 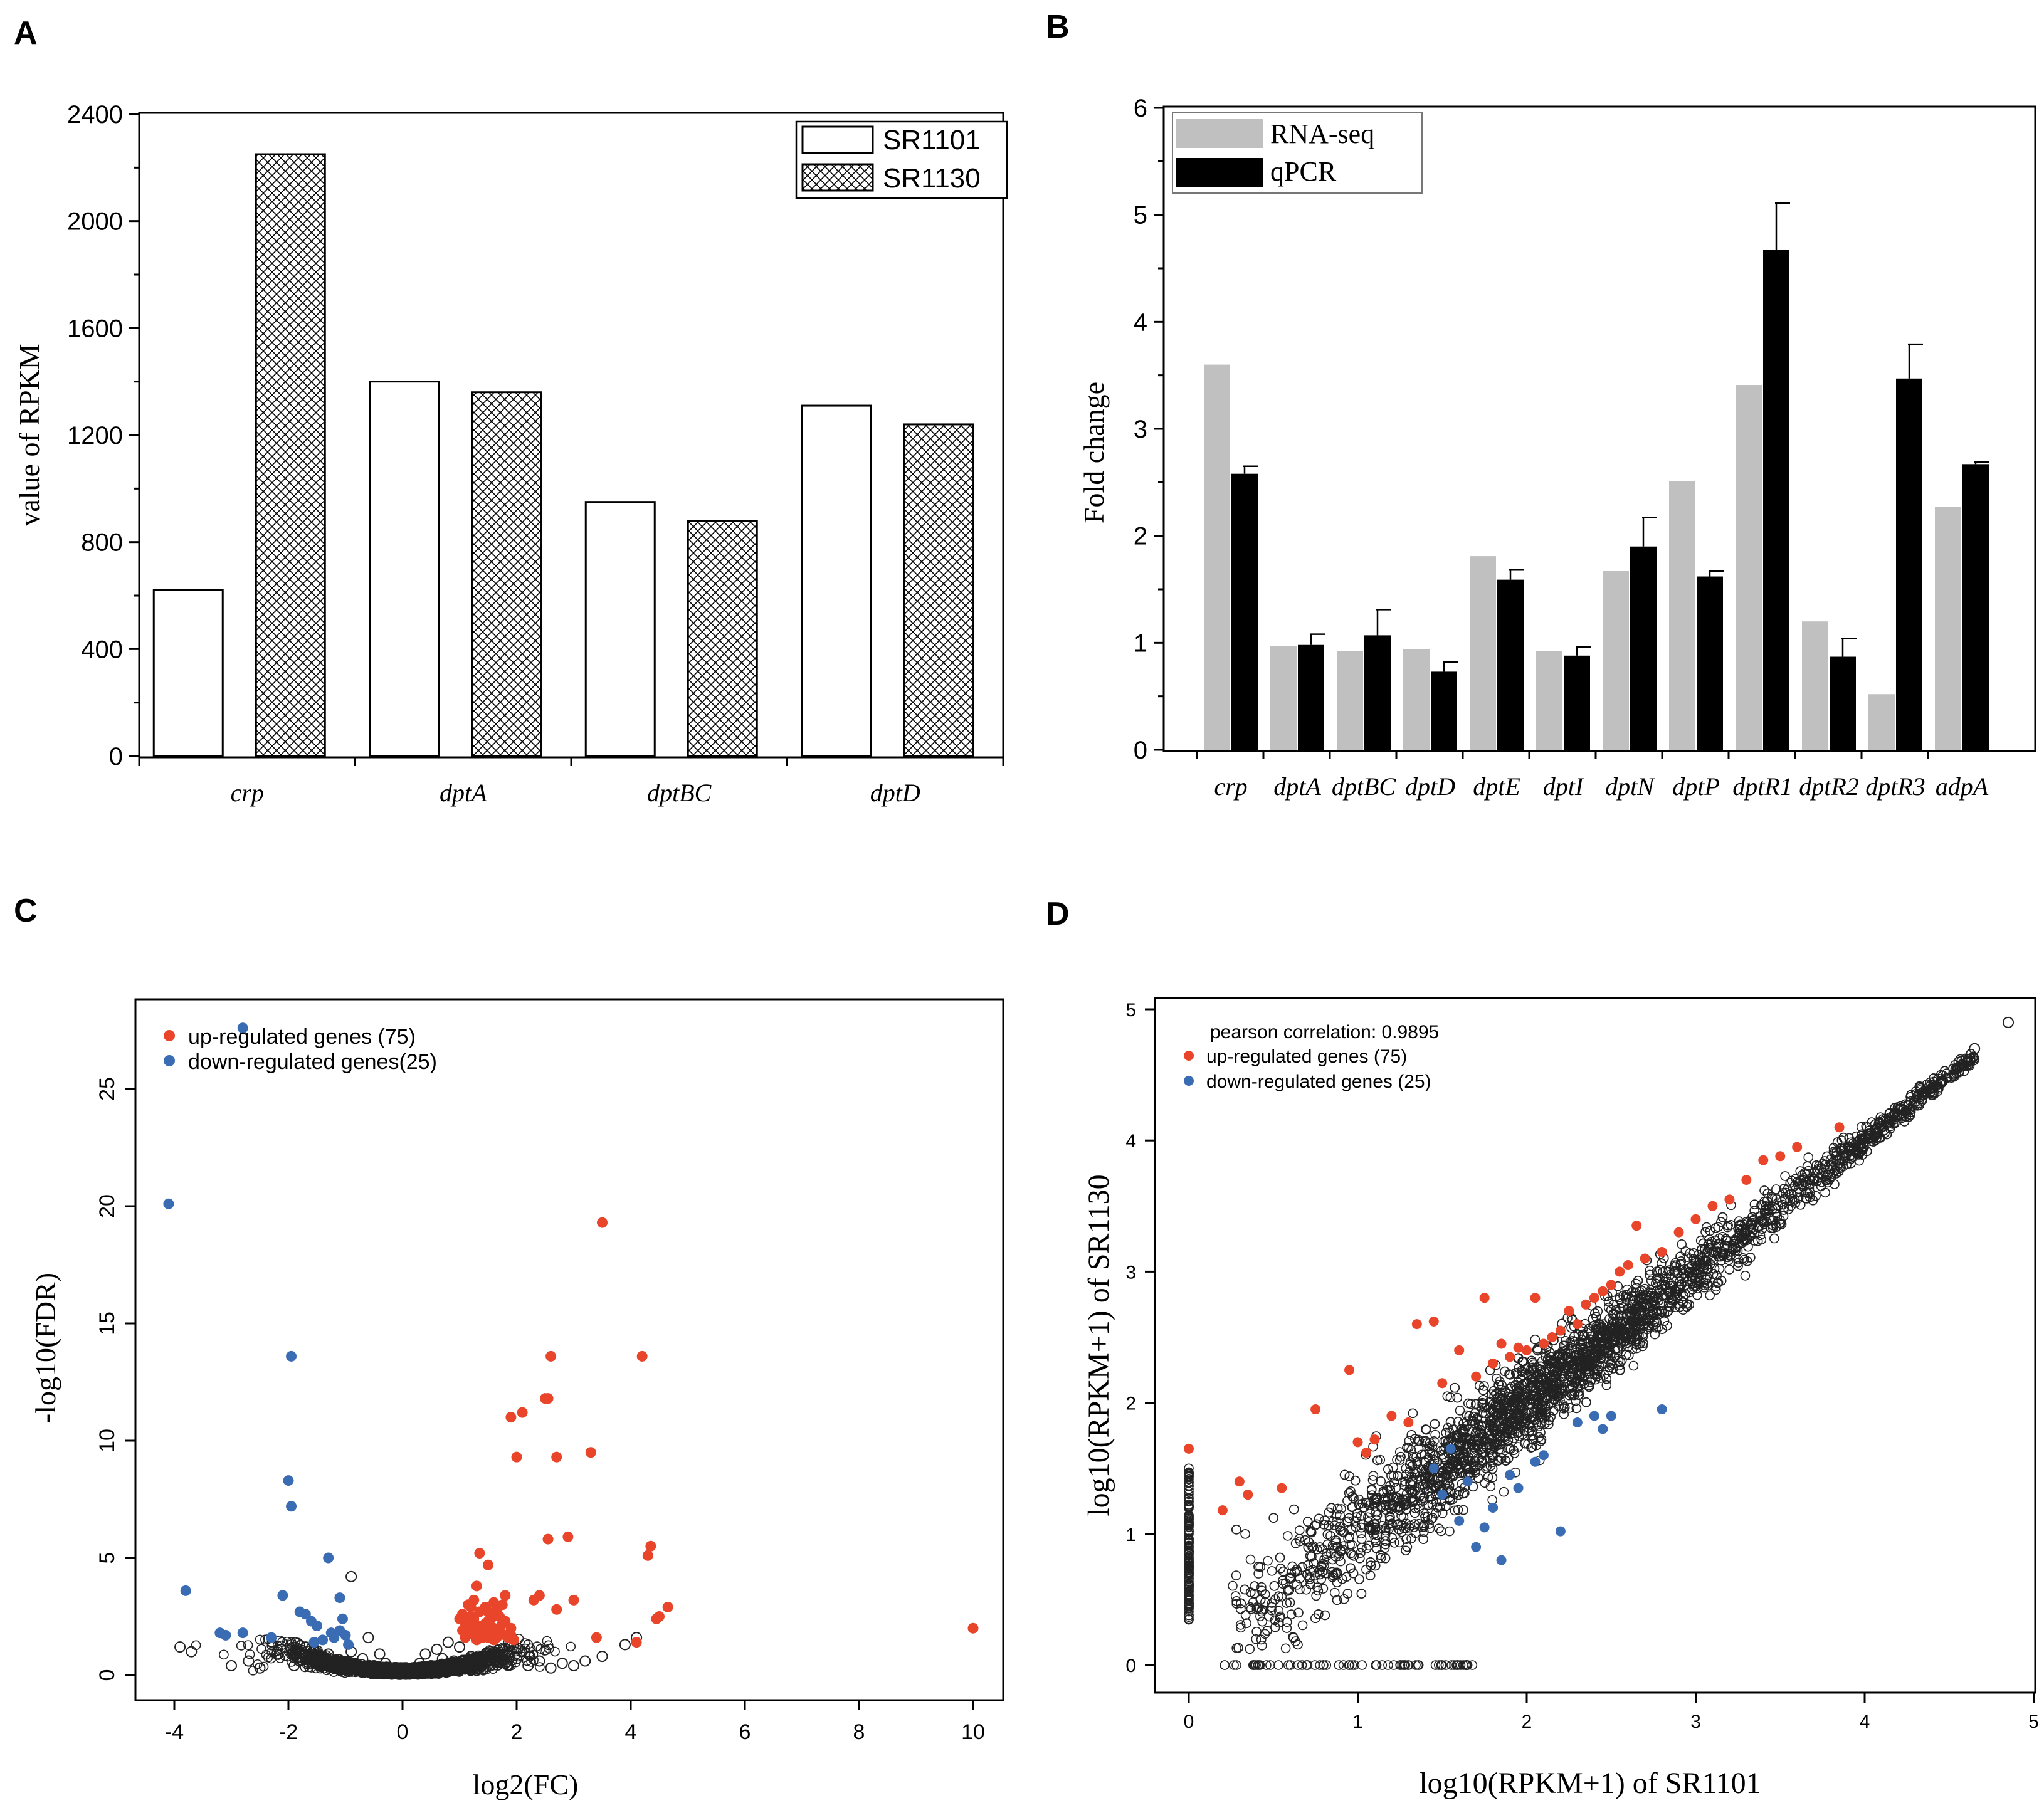 I want to click on panel-b-y-tick-label: 1, so click(x=1140, y=643).